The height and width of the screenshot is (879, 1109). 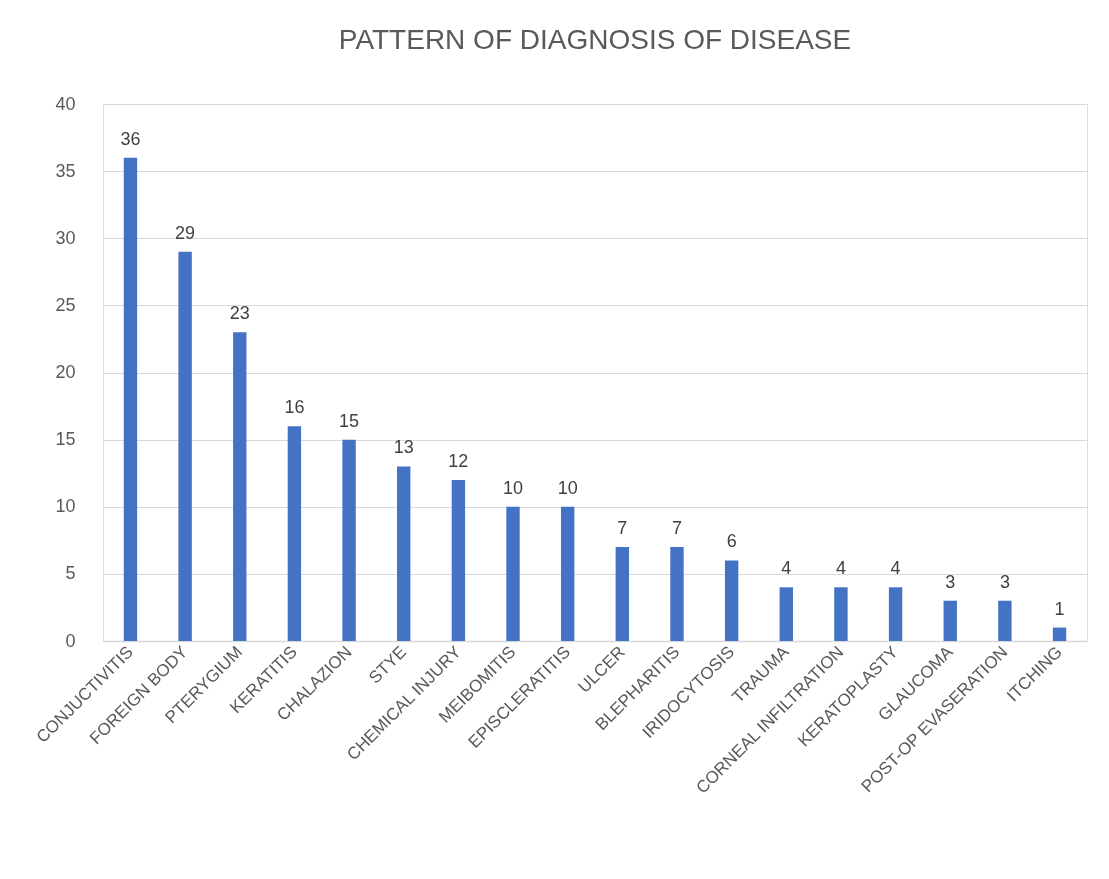 I want to click on data-label: 12, so click(x=458, y=460).